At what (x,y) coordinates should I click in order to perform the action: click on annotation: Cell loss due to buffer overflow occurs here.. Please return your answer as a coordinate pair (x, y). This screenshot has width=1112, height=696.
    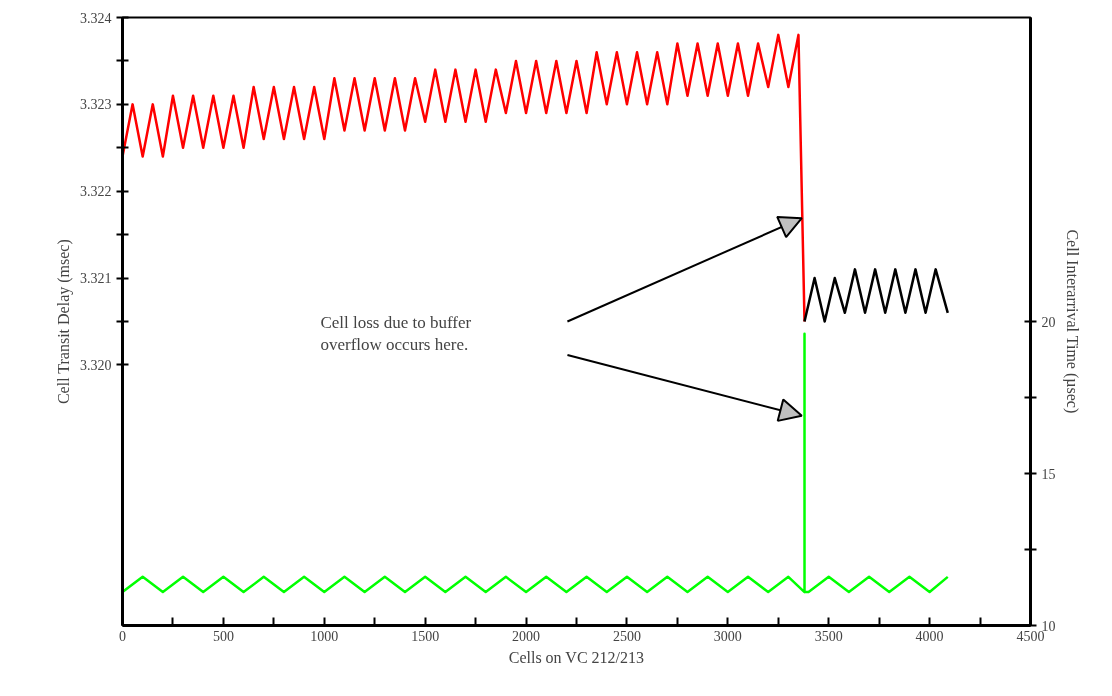
    Looking at the image, I should click on (396, 334).